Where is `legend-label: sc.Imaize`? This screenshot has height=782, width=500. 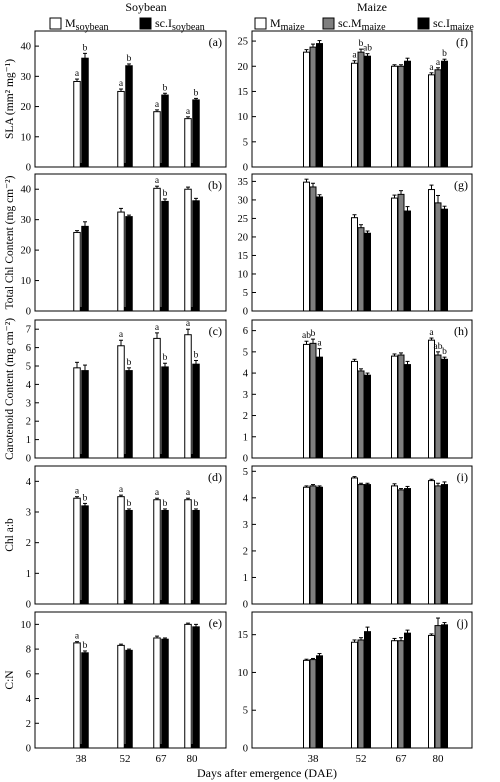
legend-label: sc.Imaize is located at coordinates (453, 24).